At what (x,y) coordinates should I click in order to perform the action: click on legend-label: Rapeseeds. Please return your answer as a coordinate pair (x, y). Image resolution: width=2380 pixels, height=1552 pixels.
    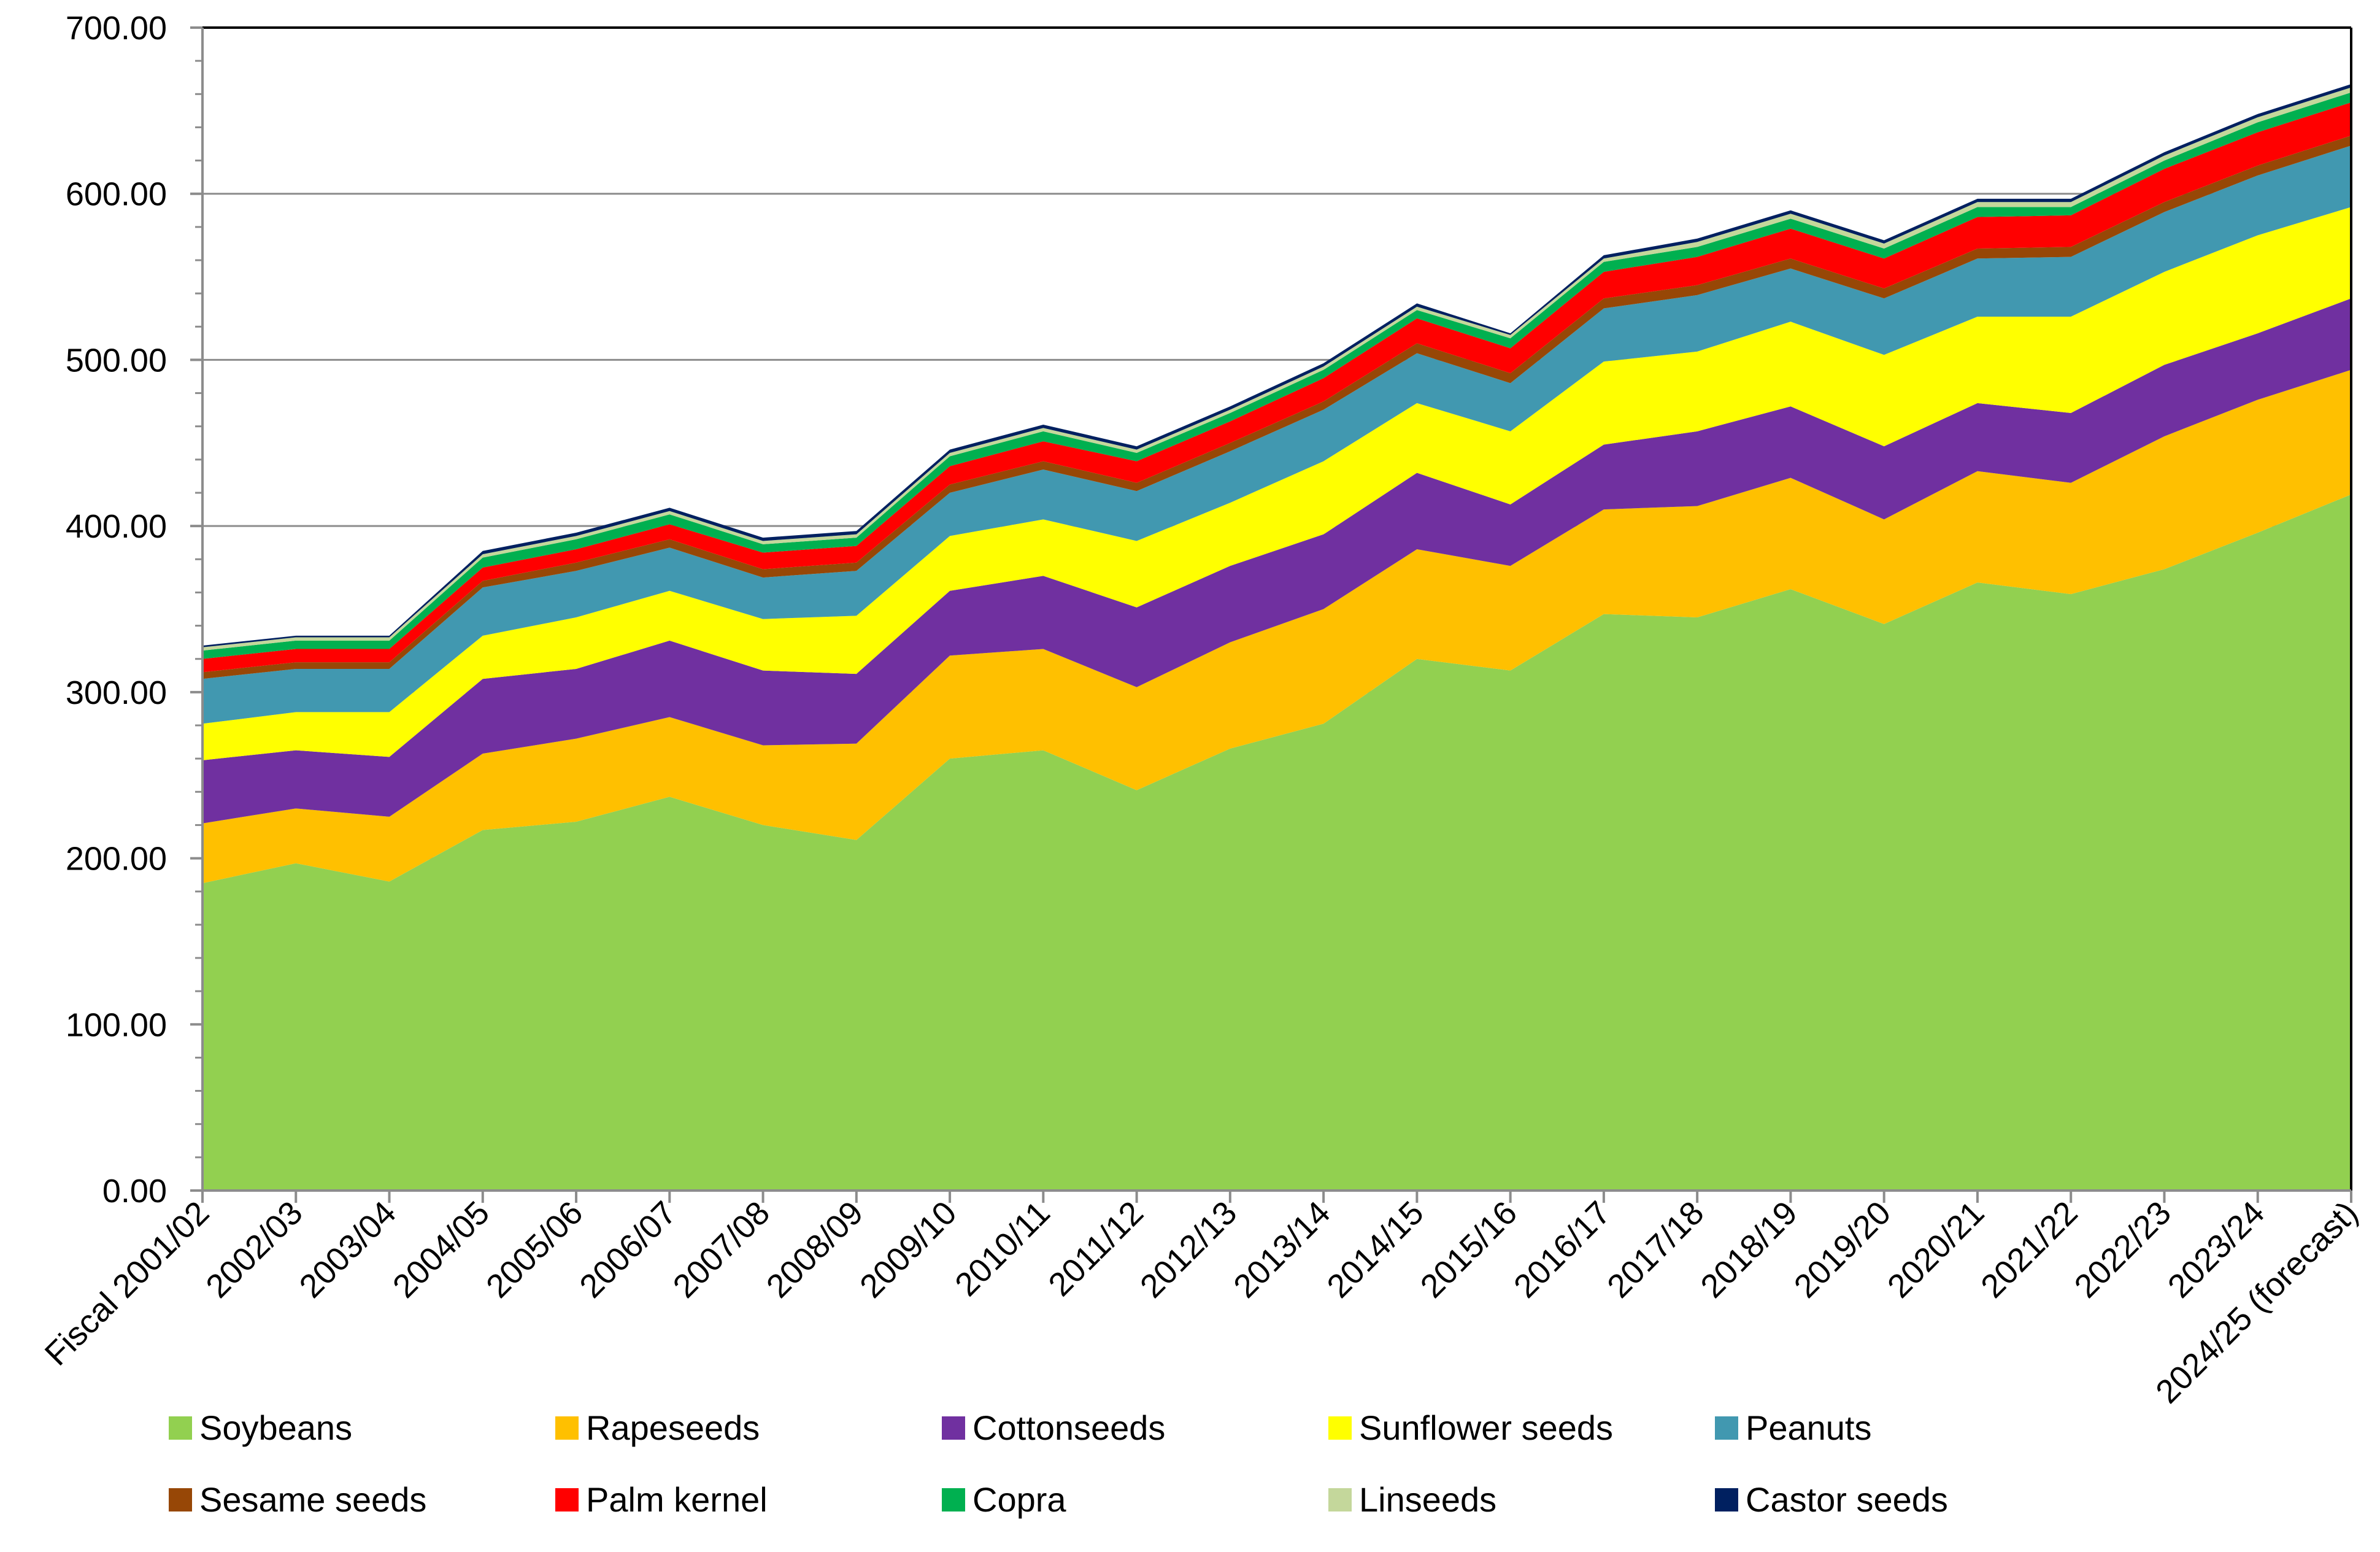
    Looking at the image, I should click on (673, 1427).